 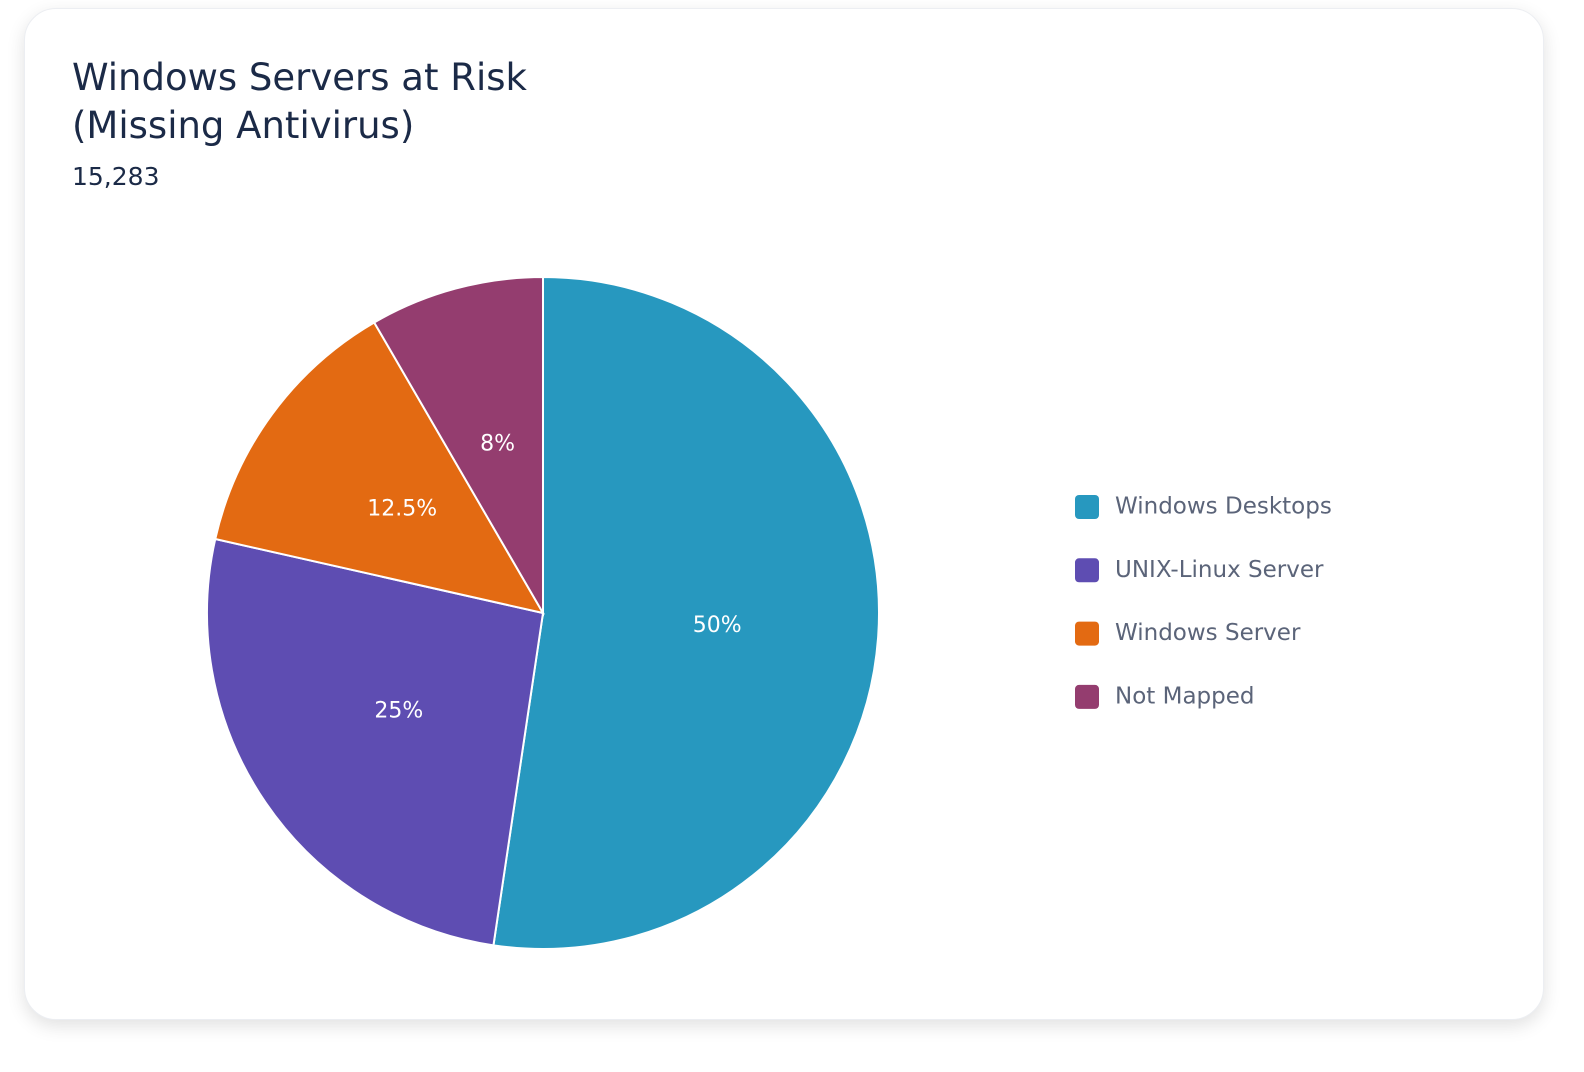 What do you see at coordinates (1219, 570) in the screenshot?
I see `legend-label: UNIX-Linux Server` at bounding box center [1219, 570].